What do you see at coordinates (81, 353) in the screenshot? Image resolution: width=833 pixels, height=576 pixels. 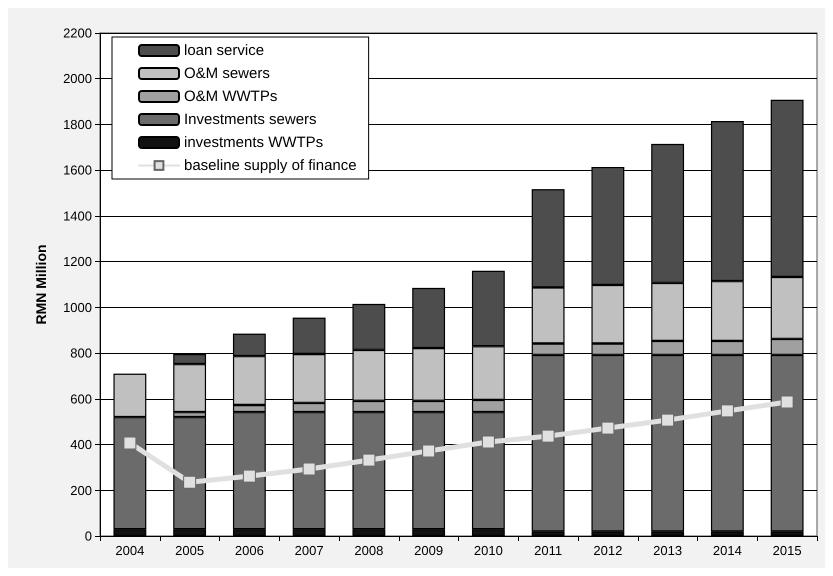 I see `y-tick-label: 800` at bounding box center [81, 353].